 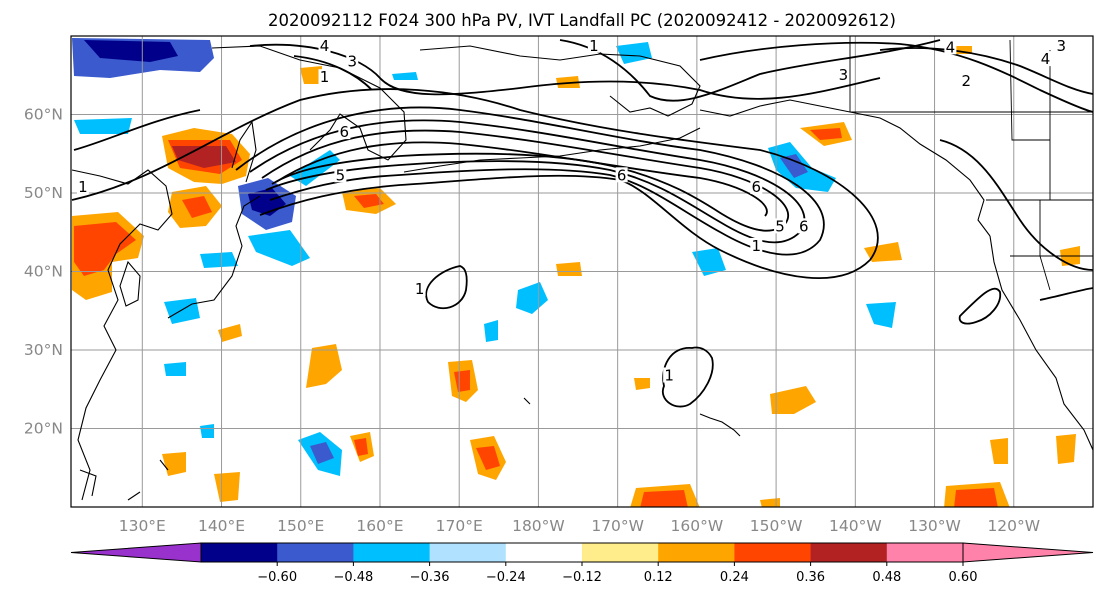 I want to click on contour-label: 6, so click(x=757, y=187).